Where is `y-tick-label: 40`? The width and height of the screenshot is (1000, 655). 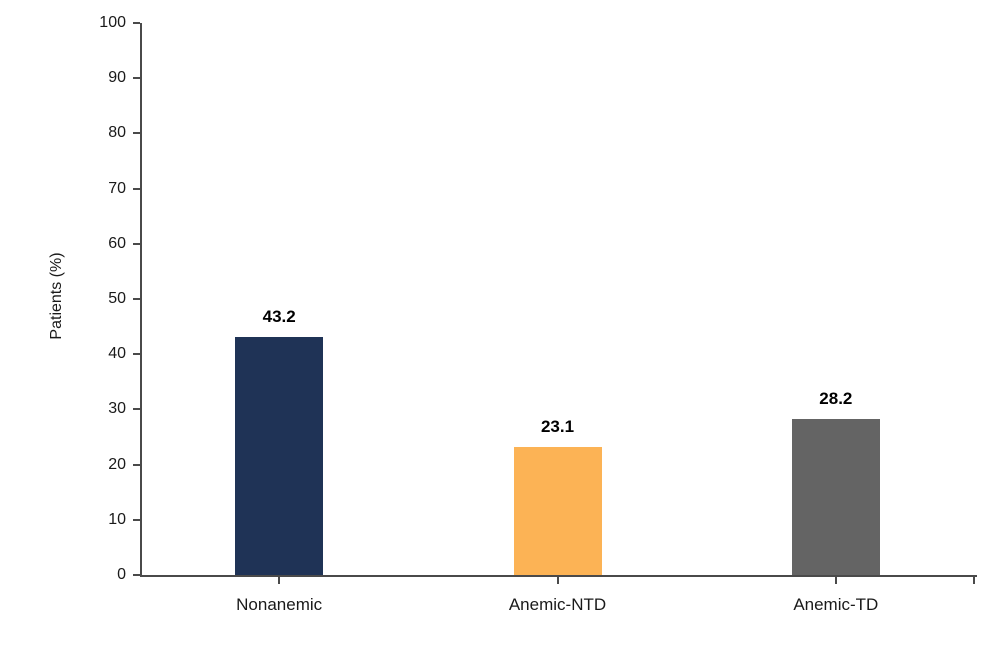 y-tick-label: 40 is located at coordinates (117, 354).